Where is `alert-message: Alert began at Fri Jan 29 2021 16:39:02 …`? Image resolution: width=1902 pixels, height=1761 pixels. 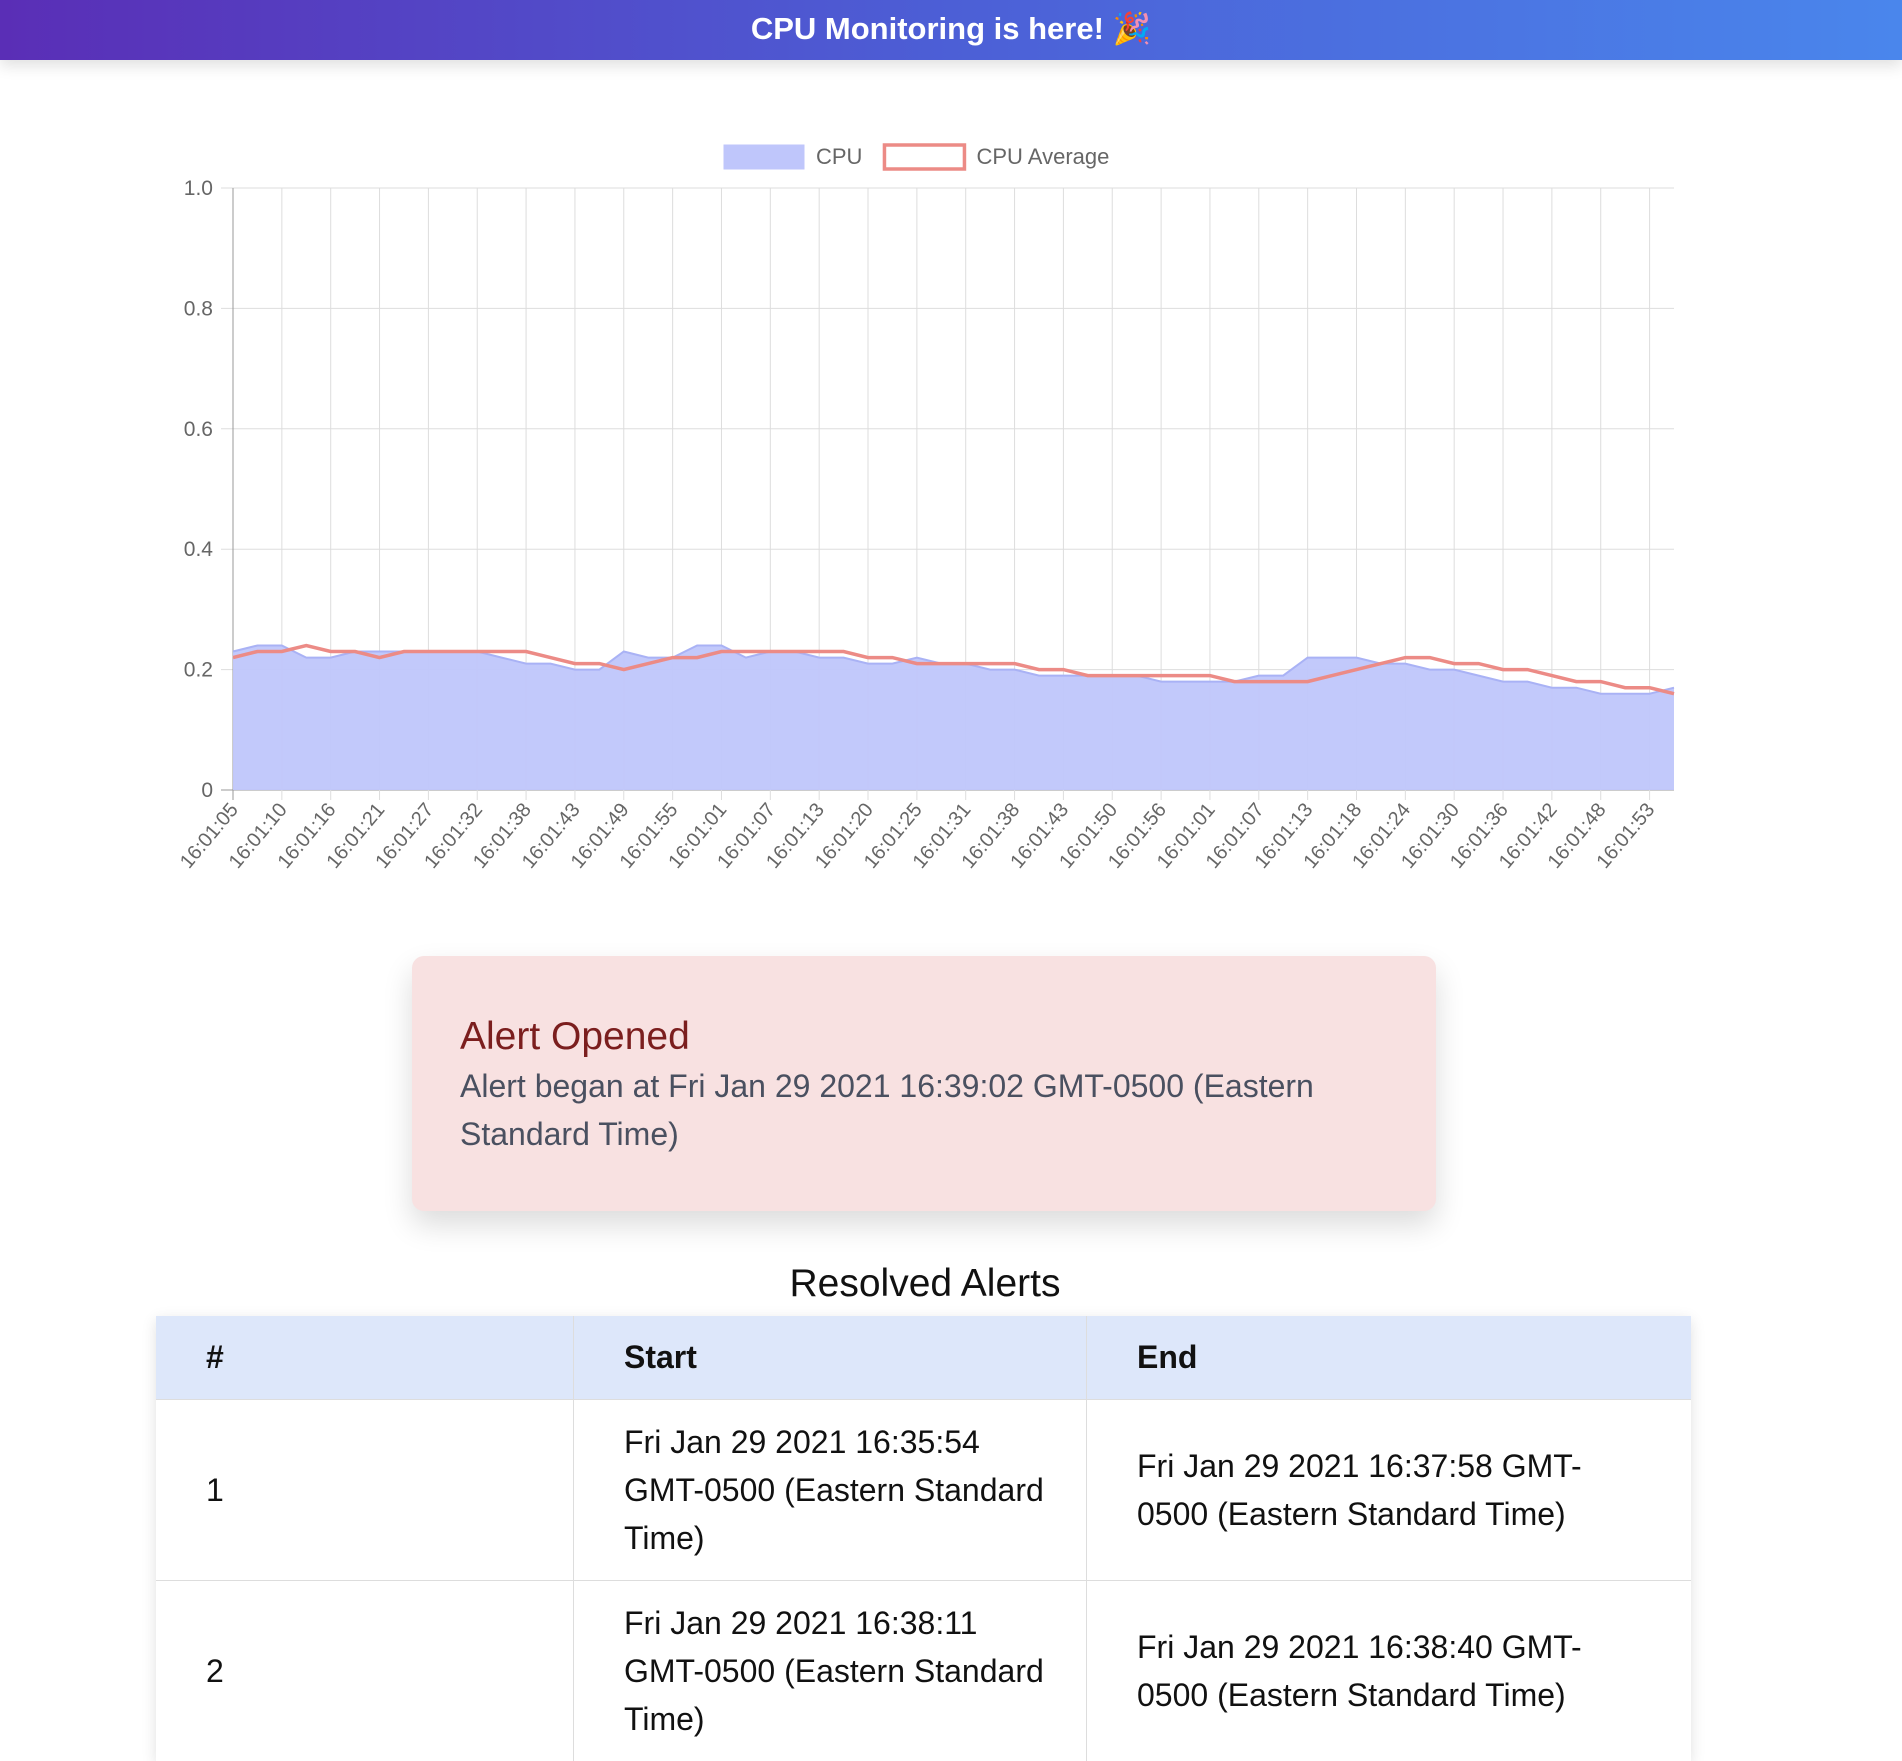 alert-message: Alert began at Fri Jan 29 2021 16:39:02 … is located at coordinates (924, 1110).